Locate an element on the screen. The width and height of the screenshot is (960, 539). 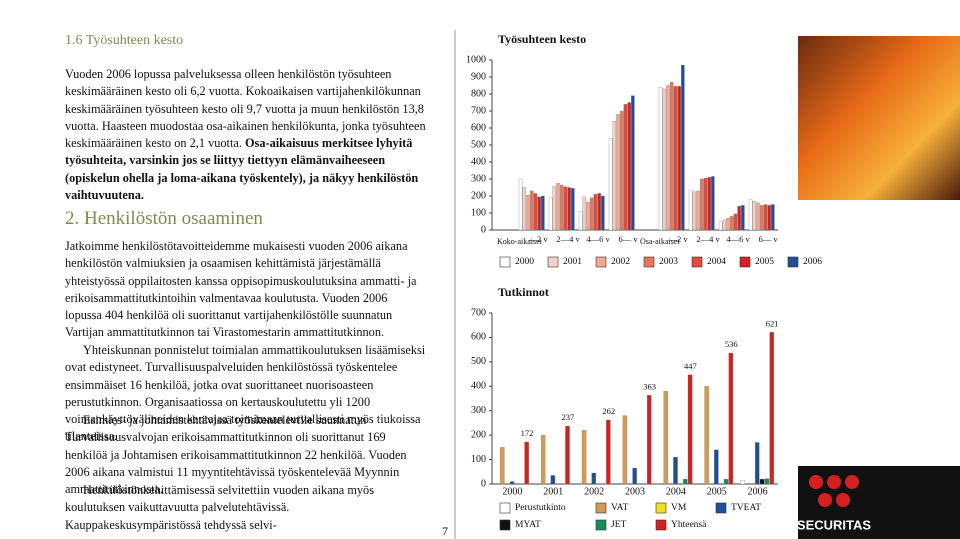
group-label: Koko-aikaiset is located at coordinates (520, 241).